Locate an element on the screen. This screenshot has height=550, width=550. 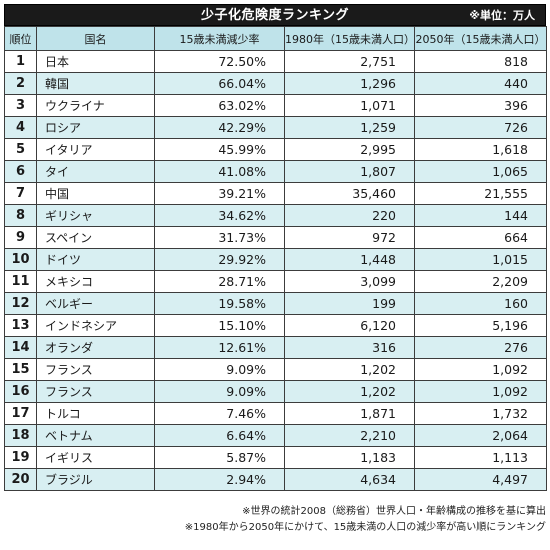
cell-country: フランス is located at coordinates (95, 391).